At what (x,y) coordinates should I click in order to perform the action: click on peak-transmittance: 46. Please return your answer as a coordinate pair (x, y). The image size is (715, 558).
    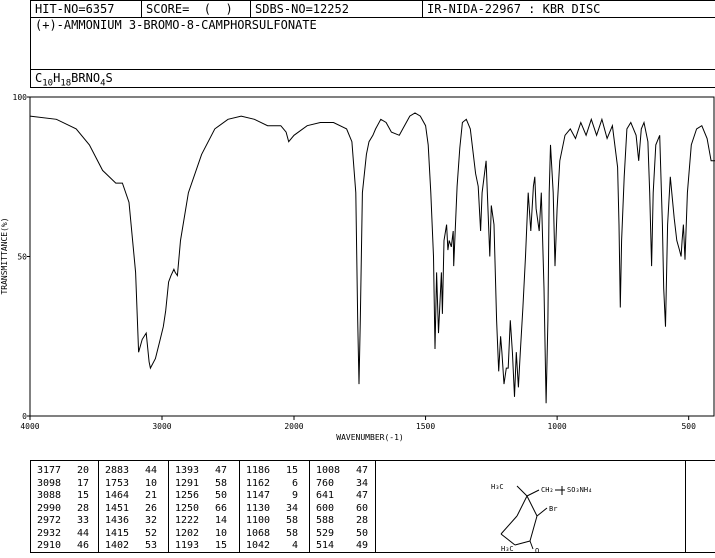
    Looking at the image, I should click on (82, 545).